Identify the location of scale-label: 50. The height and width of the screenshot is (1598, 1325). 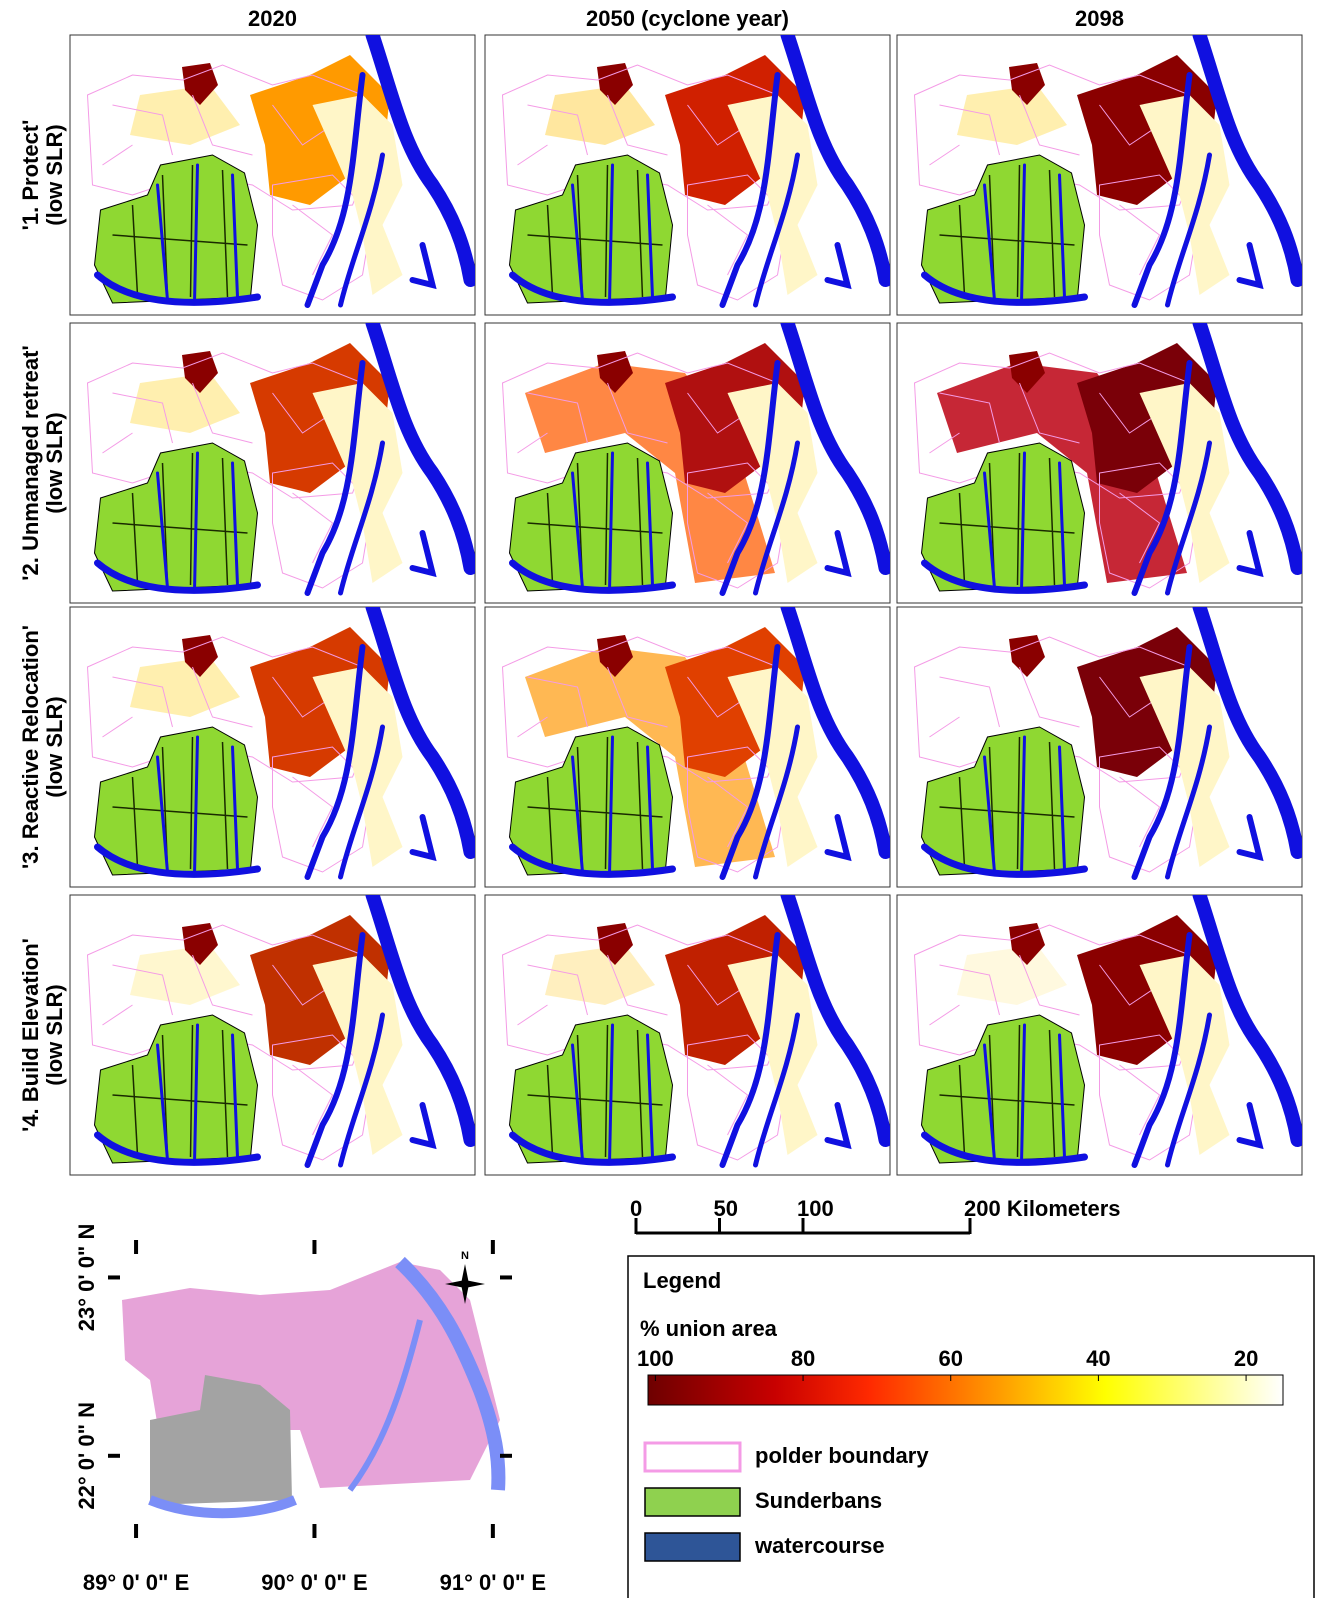
(726, 1208).